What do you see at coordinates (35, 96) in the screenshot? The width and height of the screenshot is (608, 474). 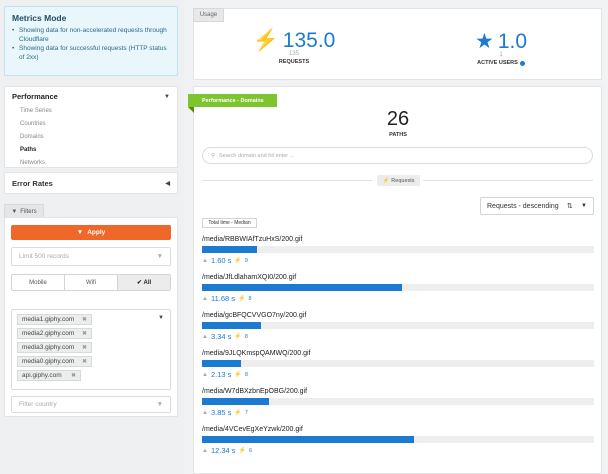 I see `performance-label: Performance` at bounding box center [35, 96].